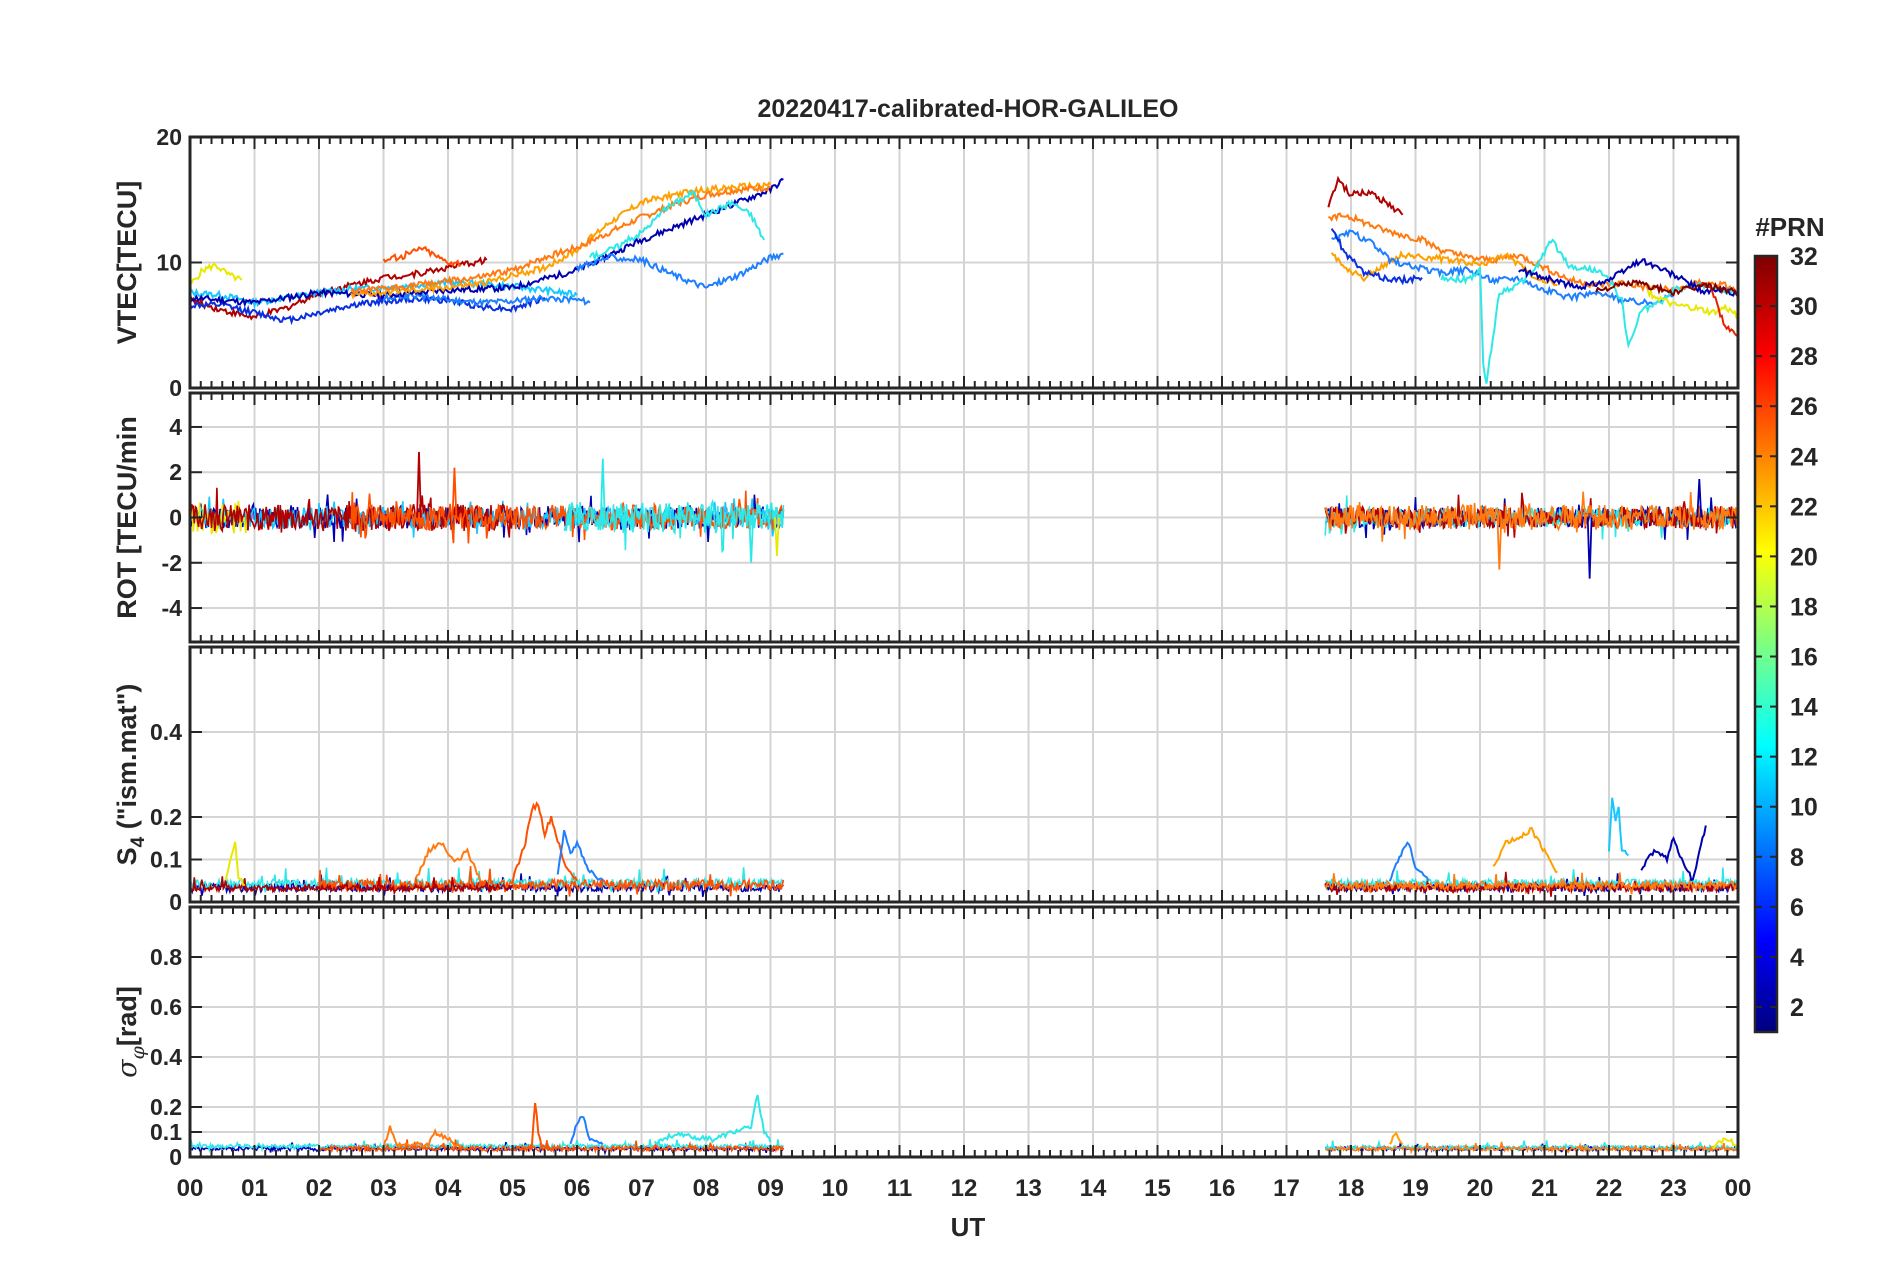  Describe the element at coordinates (254, 1188) in the screenshot. I see `x-tick-label: 01` at that location.